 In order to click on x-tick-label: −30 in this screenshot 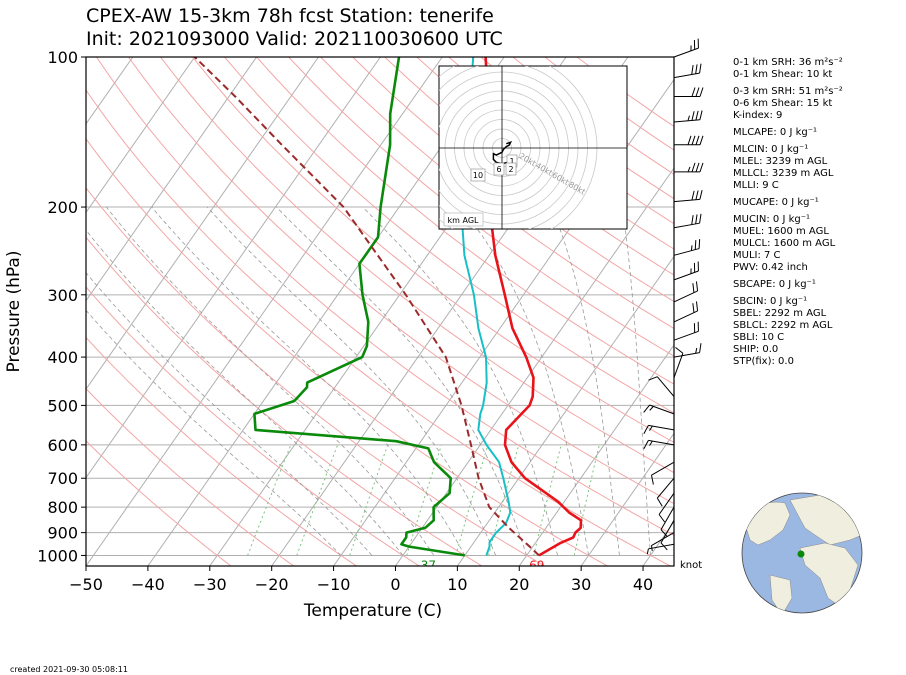, I will do `click(210, 584)`.